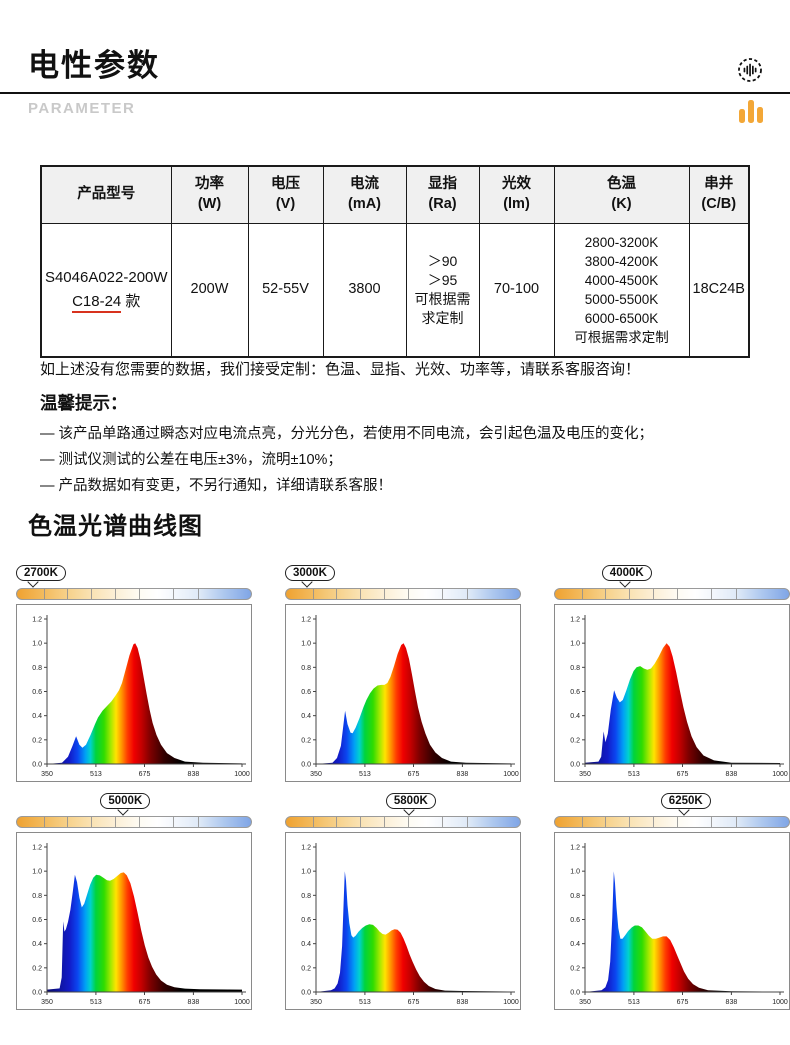 The image size is (790, 1045). What do you see at coordinates (310, 573) in the screenshot?
I see `cct-label-badge: 3000K` at bounding box center [310, 573].